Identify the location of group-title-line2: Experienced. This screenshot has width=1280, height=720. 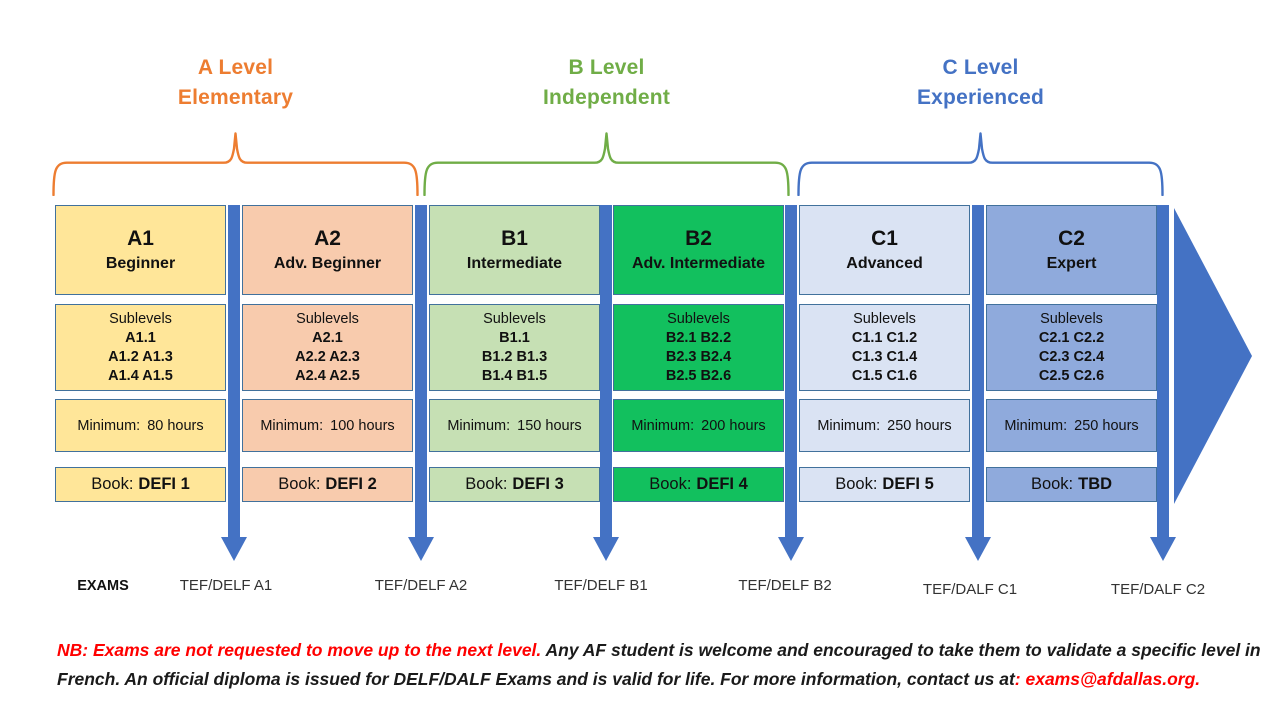
(980, 97).